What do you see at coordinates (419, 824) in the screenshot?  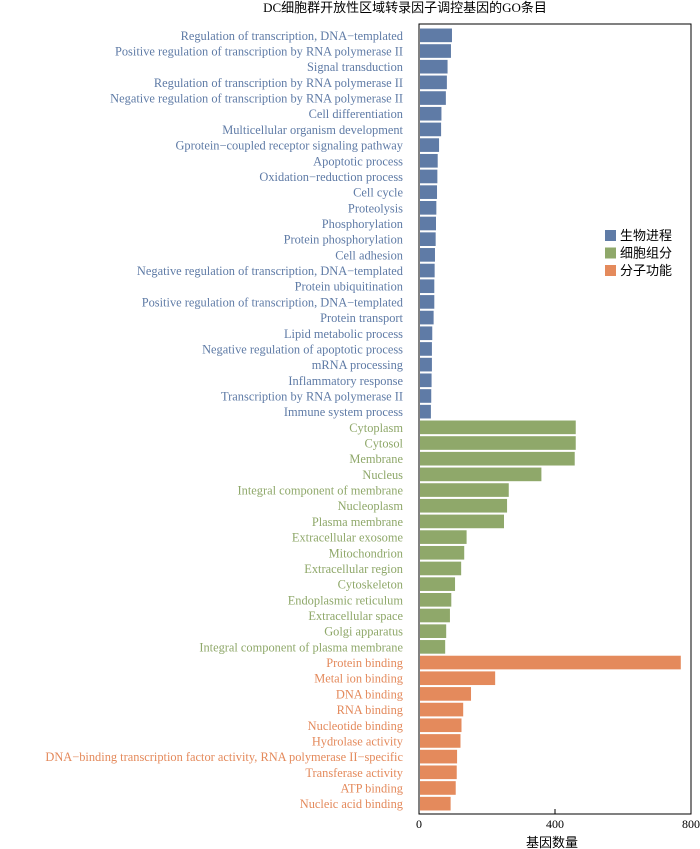 I see `x-tick-label: 0` at bounding box center [419, 824].